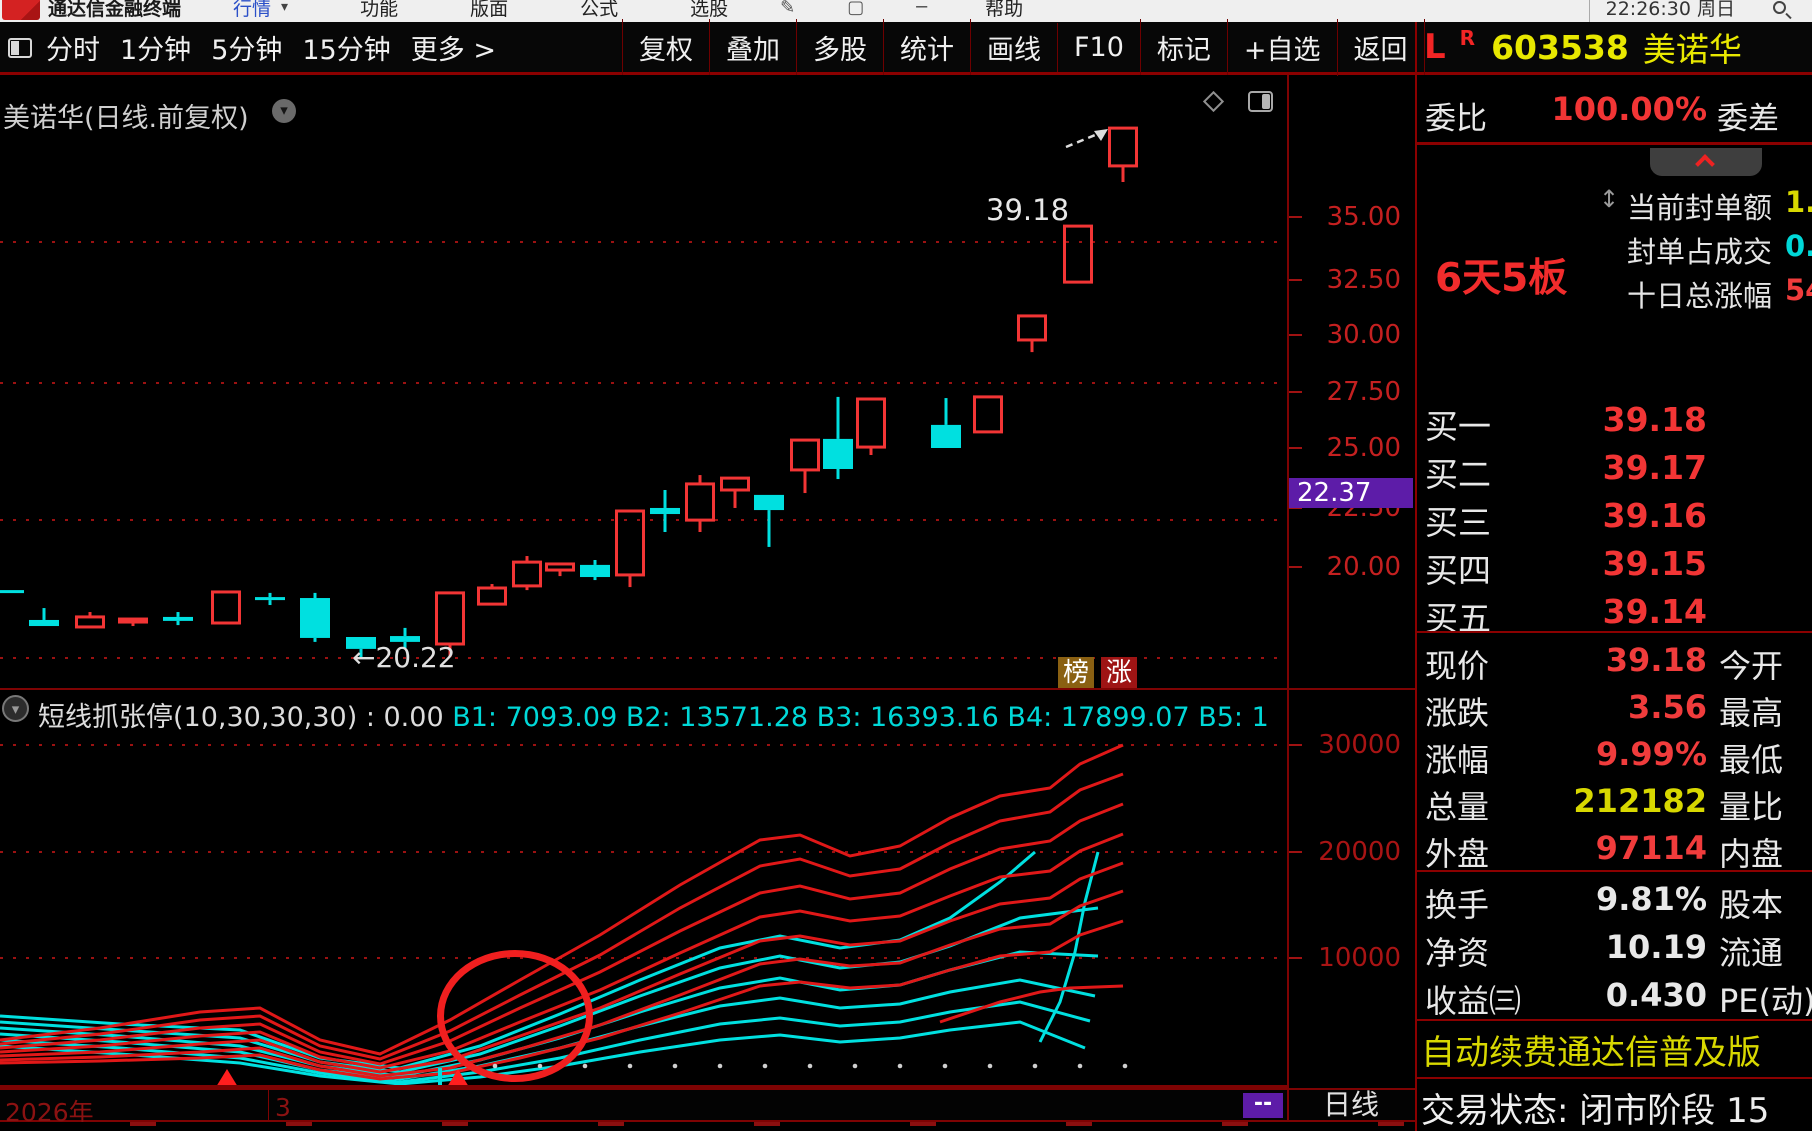  What do you see at coordinates (1363, 280) in the screenshot?
I see `price-axis-label: 32.50` at bounding box center [1363, 280].